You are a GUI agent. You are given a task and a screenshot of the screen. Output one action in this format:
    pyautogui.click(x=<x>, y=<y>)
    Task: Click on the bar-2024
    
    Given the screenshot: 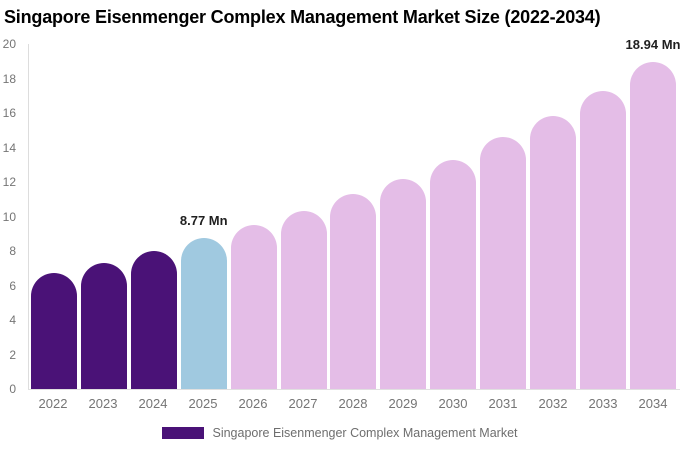 What is the action you would take?
    pyautogui.click(x=153, y=320)
    